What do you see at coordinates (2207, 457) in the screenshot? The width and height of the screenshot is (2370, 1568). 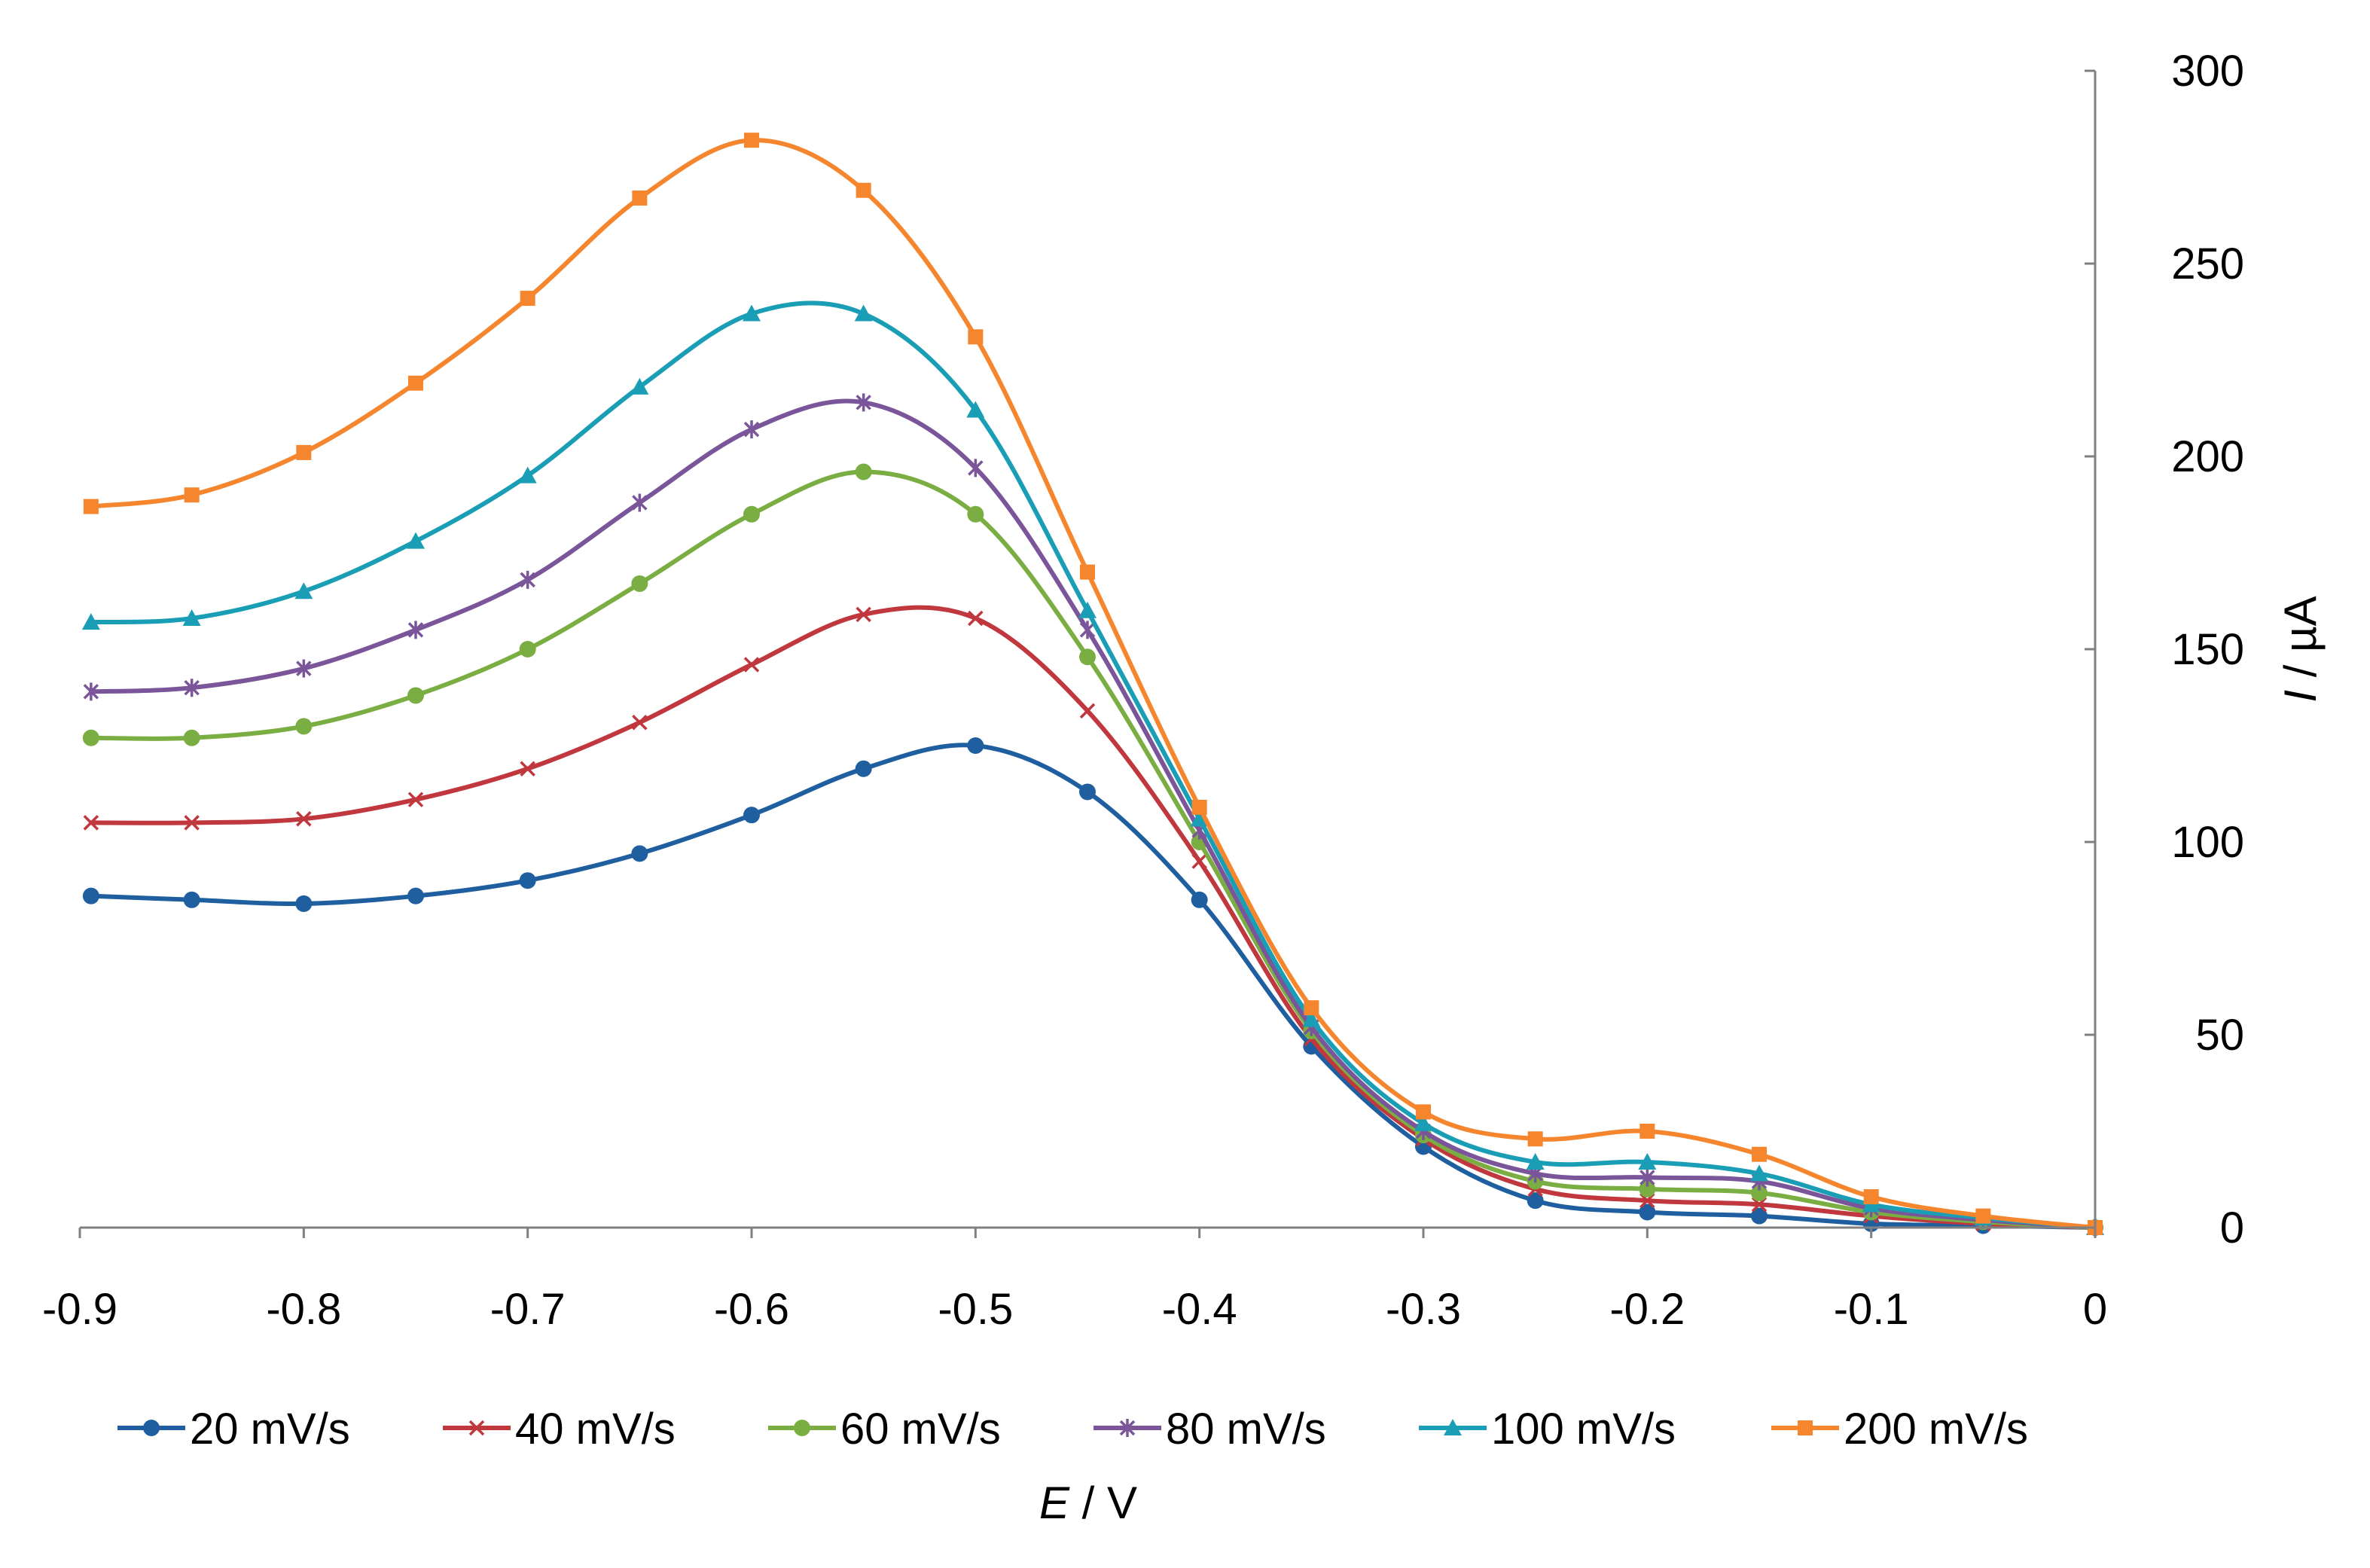 I see `y-tick-label: 200` at bounding box center [2207, 457].